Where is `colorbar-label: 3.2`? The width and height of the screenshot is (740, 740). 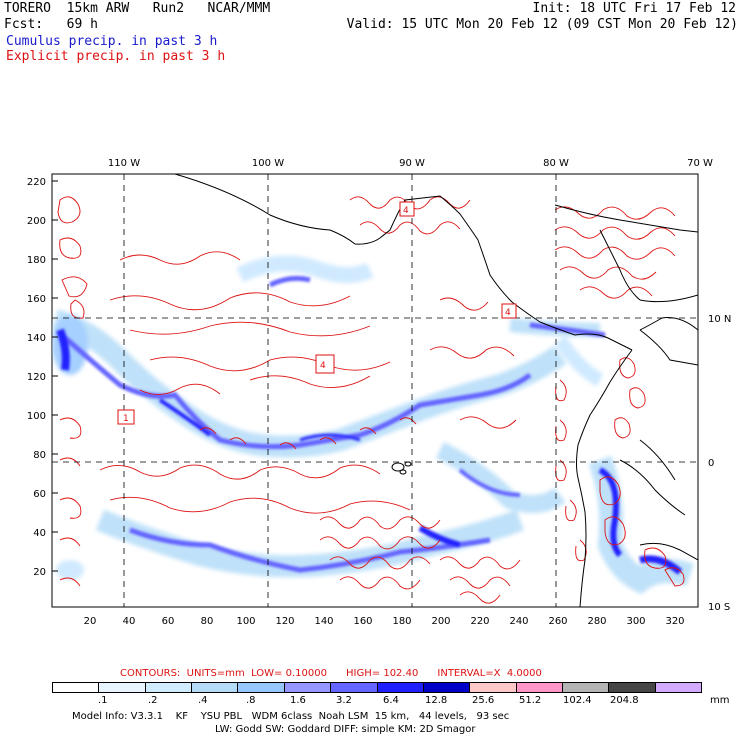
colorbar-label: 3.2 is located at coordinates (344, 700).